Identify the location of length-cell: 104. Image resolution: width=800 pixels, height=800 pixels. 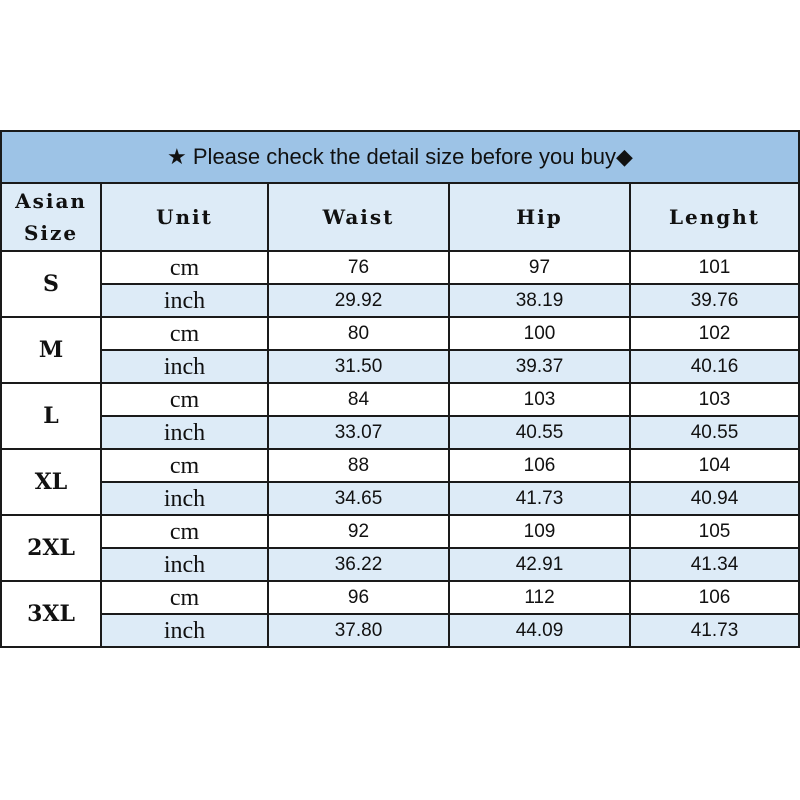
(714, 465).